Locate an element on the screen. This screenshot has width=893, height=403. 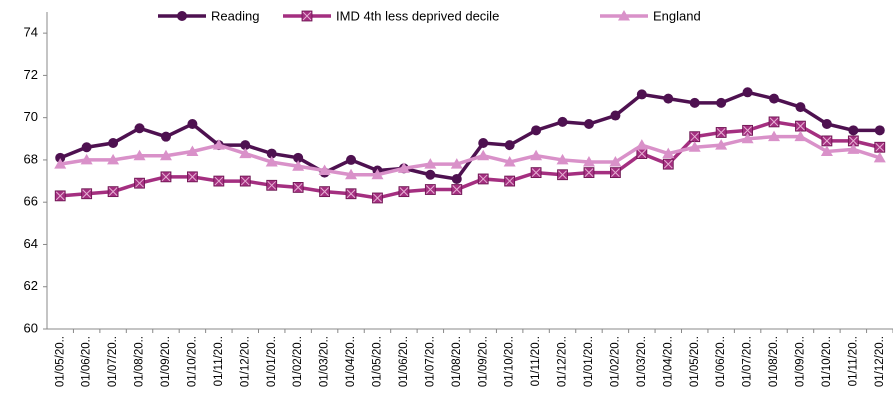
legend-label: England is located at coordinates (677, 15).